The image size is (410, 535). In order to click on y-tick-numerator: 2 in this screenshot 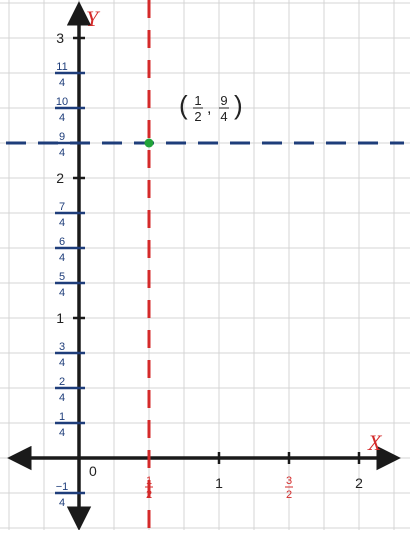, I will do `click(62, 382)`.